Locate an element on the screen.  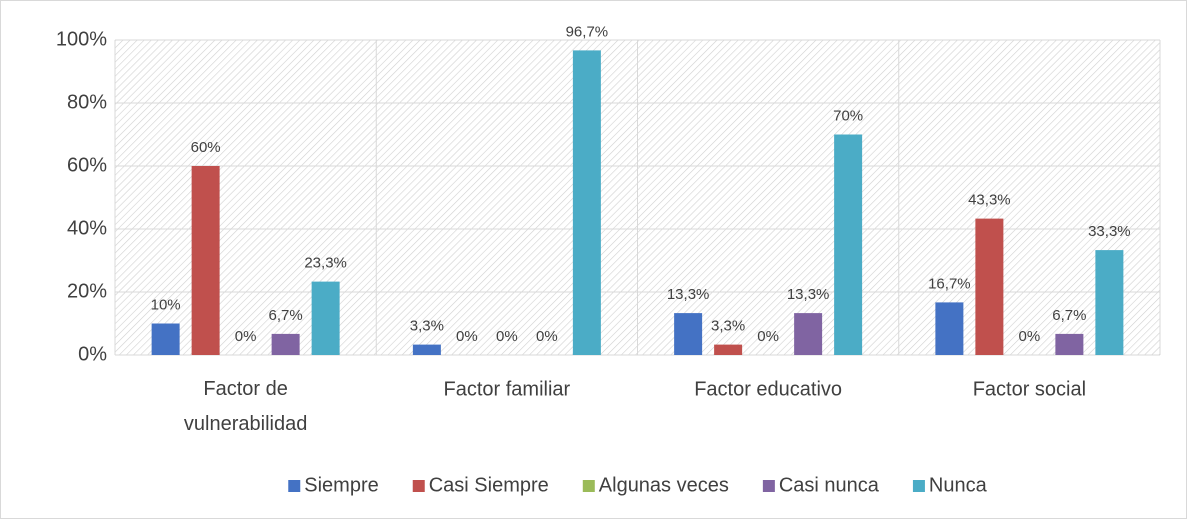
x-tick-label: Factor social is located at coordinates (1029, 389).